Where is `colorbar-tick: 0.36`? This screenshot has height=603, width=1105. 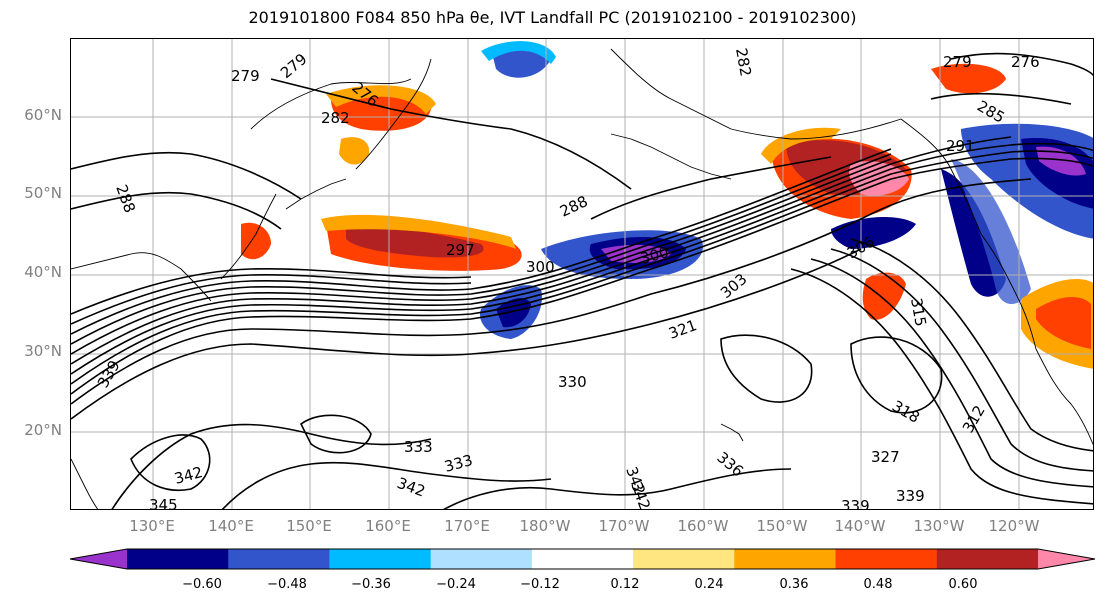 colorbar-tick: 0.36 is located at coordinates (794, 584).